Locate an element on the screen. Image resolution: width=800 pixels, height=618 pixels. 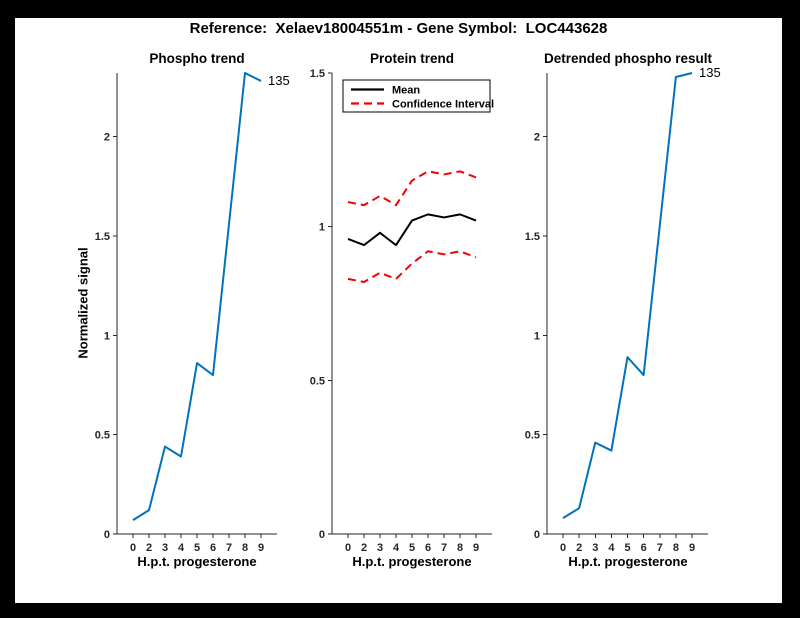
protein-trend-series-confidence-interval-lower is located at coordinates (412, 266).